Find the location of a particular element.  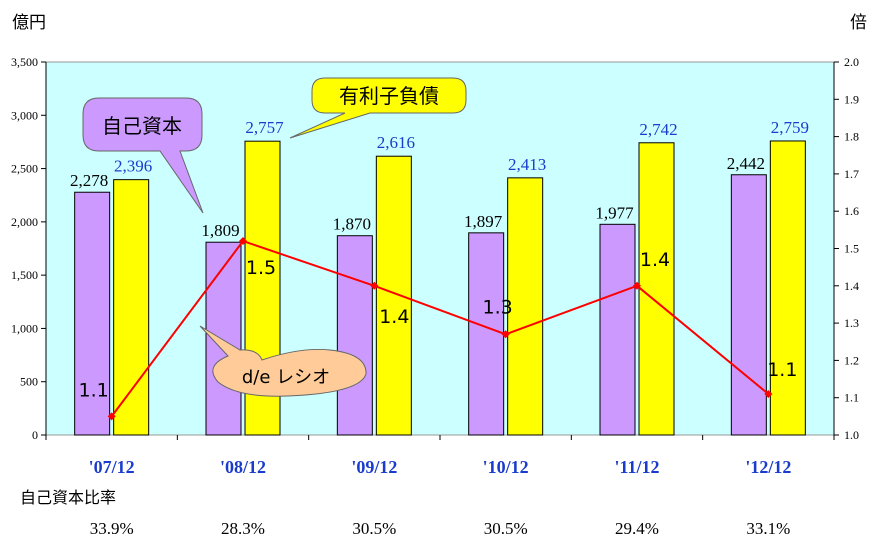

y2-tick-label: 1.3 is located at coordinates (851, 323).